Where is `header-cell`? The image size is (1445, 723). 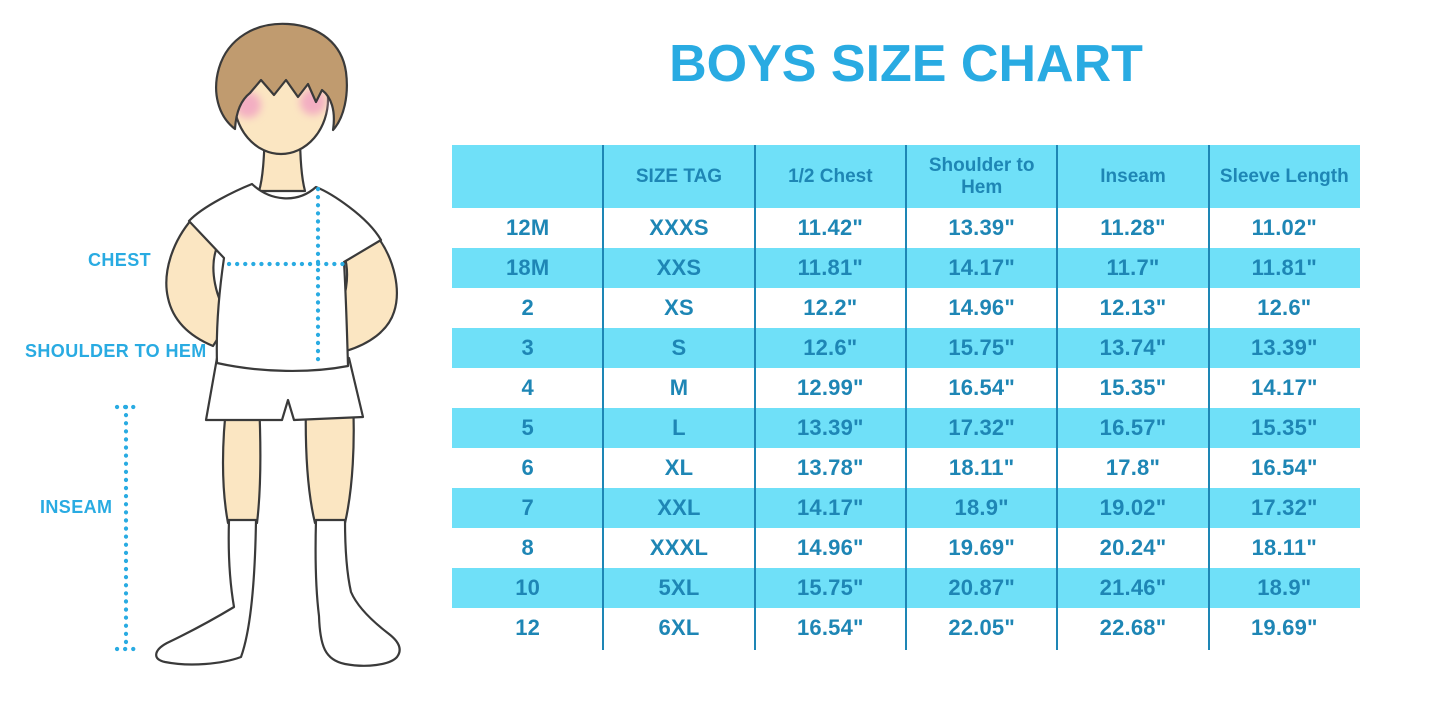
header-cell is located at coordinates (527, 176).